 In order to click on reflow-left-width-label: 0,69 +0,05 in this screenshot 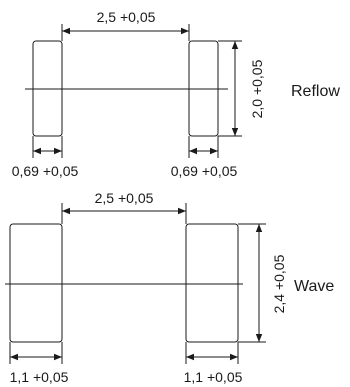, I will do `click(45, 171)`.